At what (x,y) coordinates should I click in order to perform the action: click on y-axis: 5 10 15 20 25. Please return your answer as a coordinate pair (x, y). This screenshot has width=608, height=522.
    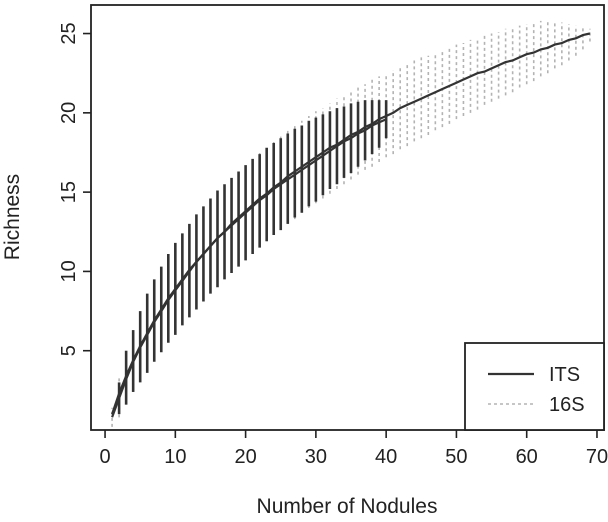
    Looking at the image, I should click on (74, 189).